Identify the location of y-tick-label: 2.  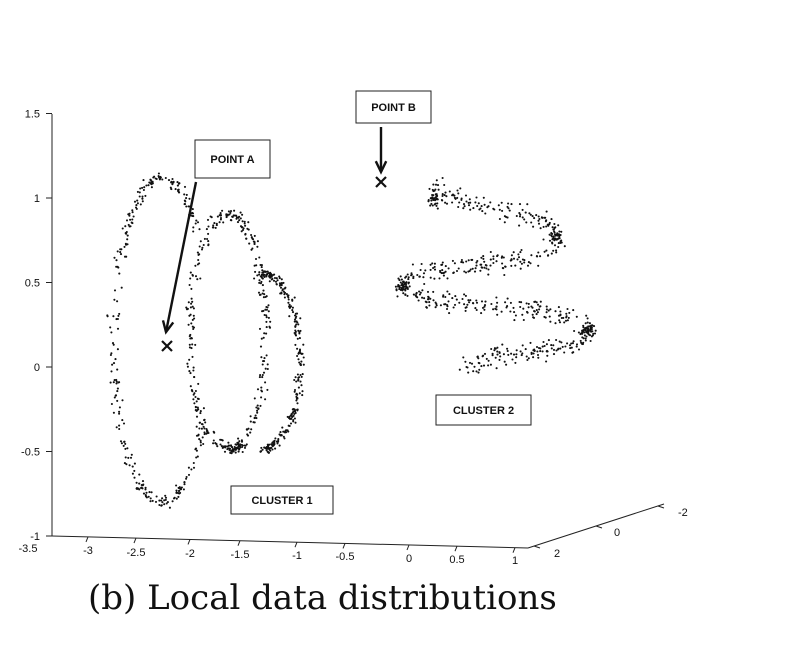
(557, 554).